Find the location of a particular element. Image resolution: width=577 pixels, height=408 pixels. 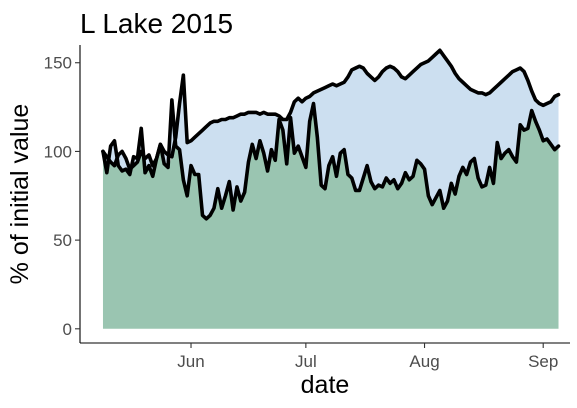

y-tick-label: 50 is located at coordinates (62, 240).